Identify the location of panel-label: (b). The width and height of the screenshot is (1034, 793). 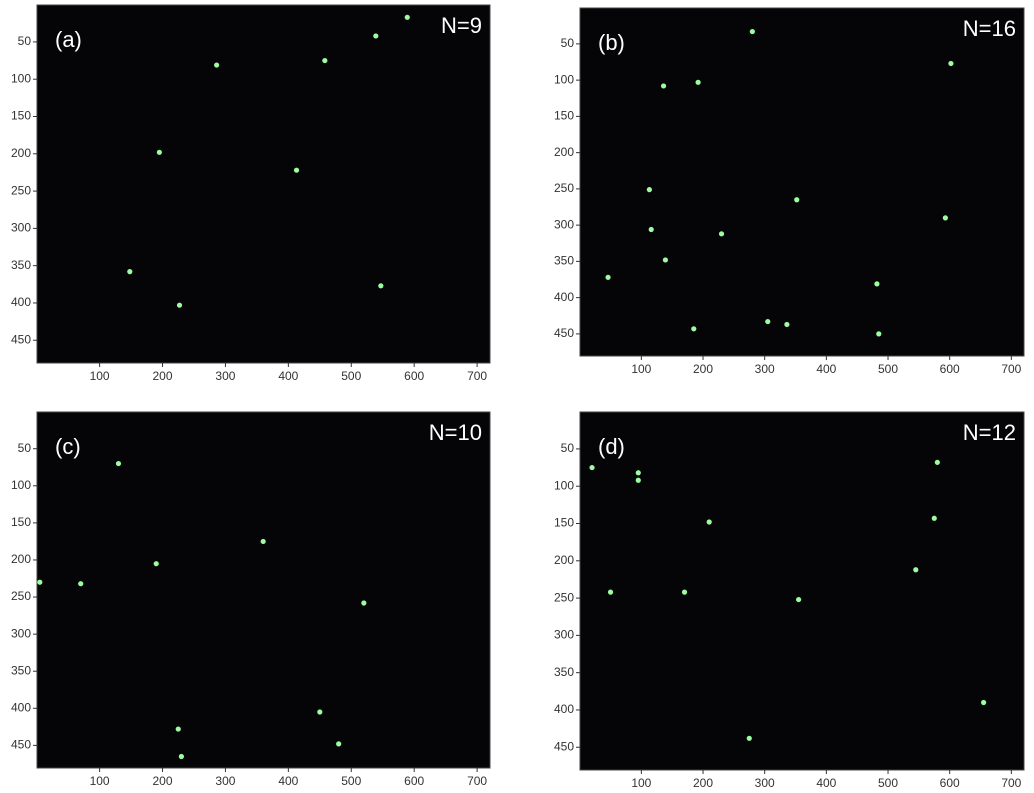
(611, 42).